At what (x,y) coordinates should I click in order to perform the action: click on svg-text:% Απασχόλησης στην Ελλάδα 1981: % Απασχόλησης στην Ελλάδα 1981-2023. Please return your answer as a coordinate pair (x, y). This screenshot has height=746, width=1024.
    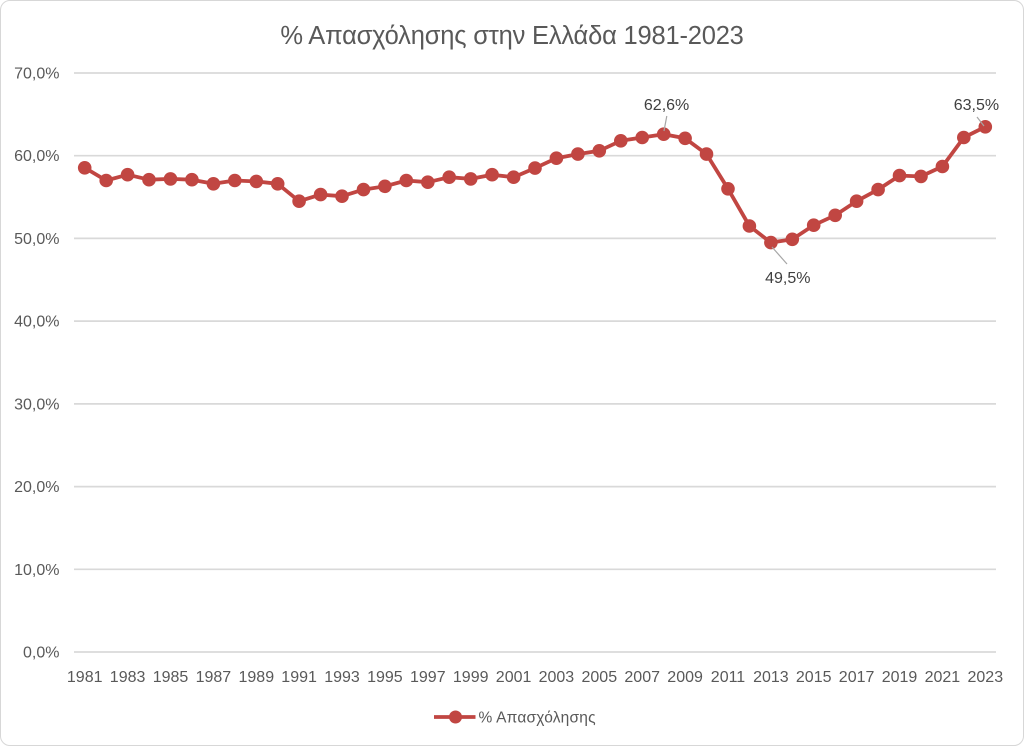
    Looking at the image, I should click on (511, 36).